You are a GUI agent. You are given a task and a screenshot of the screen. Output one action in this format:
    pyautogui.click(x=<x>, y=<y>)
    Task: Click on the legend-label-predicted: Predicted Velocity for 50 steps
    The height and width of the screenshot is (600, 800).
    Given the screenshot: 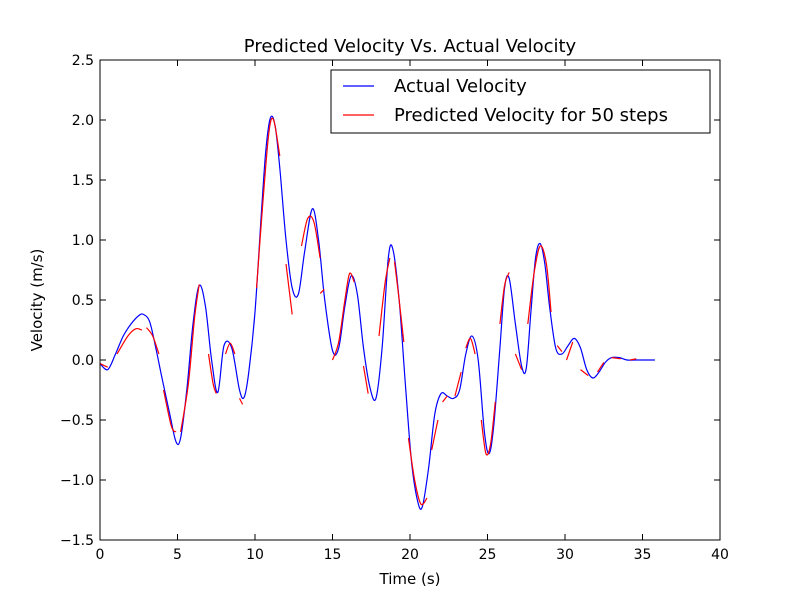 What is the action you would take?
    pyautogui.click(x=531, y=115)
    